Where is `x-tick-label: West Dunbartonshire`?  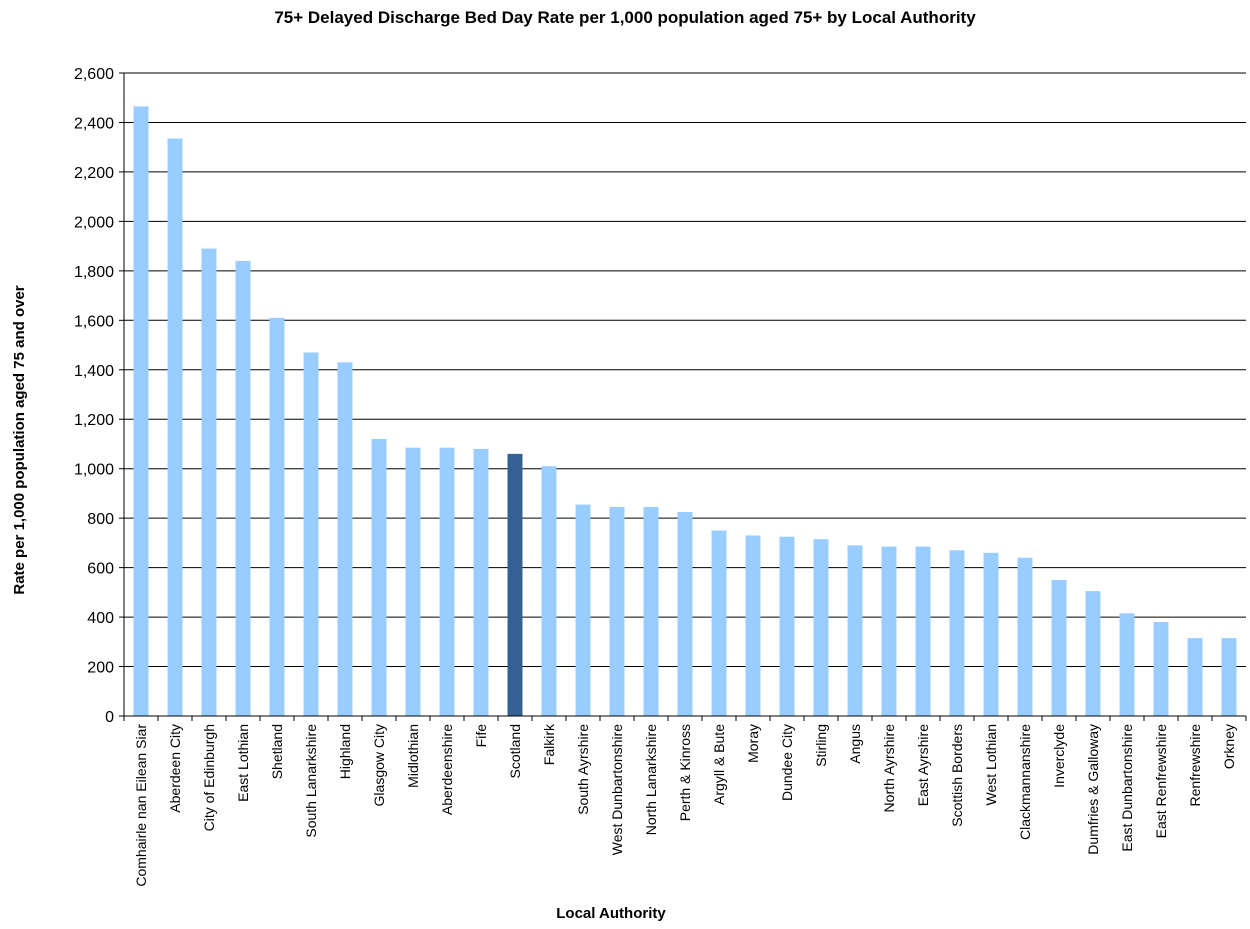 x-tick-label: West Dunbartonshire is located at coordinates (617, 789).